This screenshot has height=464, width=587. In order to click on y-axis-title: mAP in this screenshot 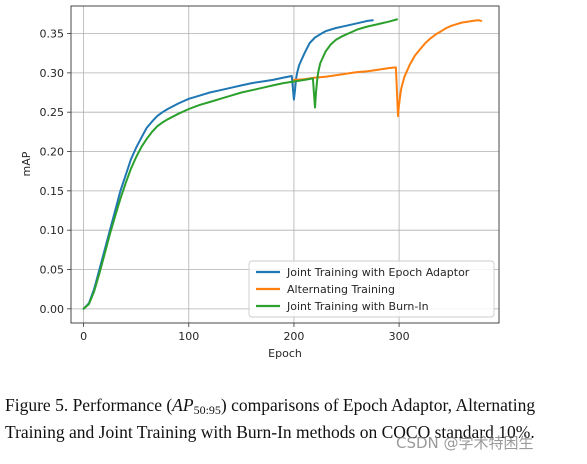, I will do `click(26, 163)`.